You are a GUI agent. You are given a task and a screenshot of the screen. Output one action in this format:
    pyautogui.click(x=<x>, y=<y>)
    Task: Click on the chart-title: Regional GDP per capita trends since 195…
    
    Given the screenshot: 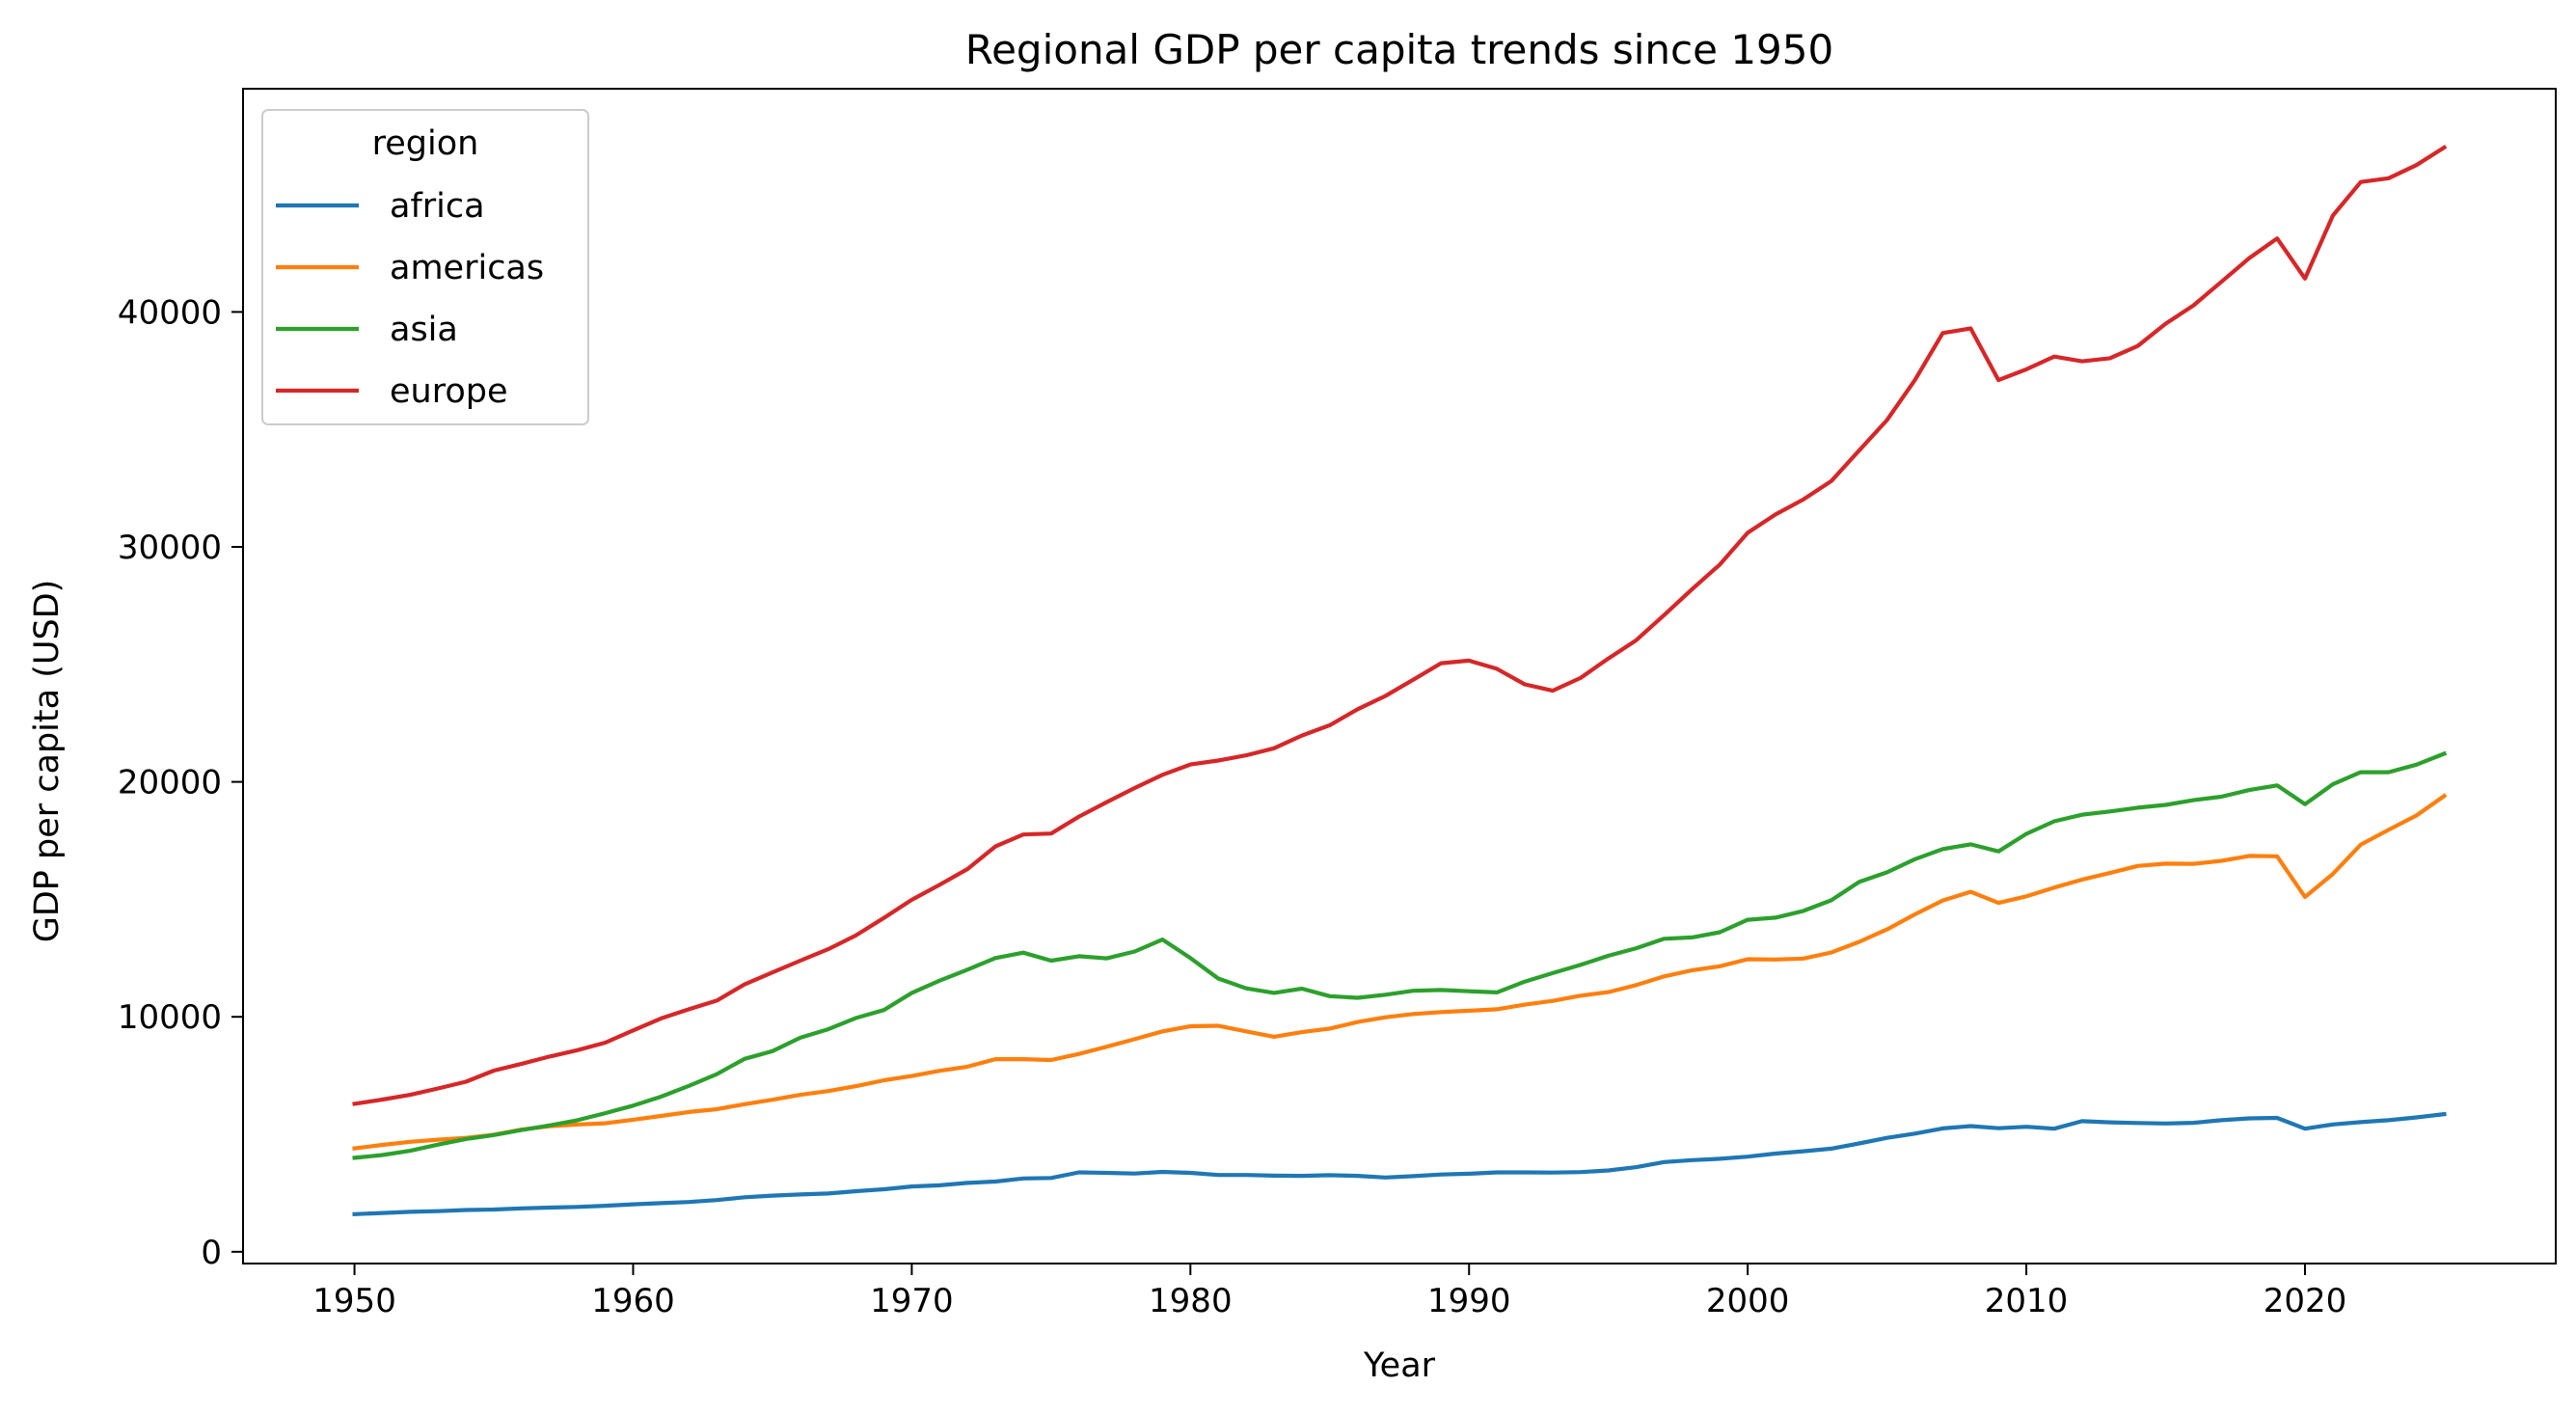 What is the action you would take?
    pyautogui.click(x=1399, y=49)
    